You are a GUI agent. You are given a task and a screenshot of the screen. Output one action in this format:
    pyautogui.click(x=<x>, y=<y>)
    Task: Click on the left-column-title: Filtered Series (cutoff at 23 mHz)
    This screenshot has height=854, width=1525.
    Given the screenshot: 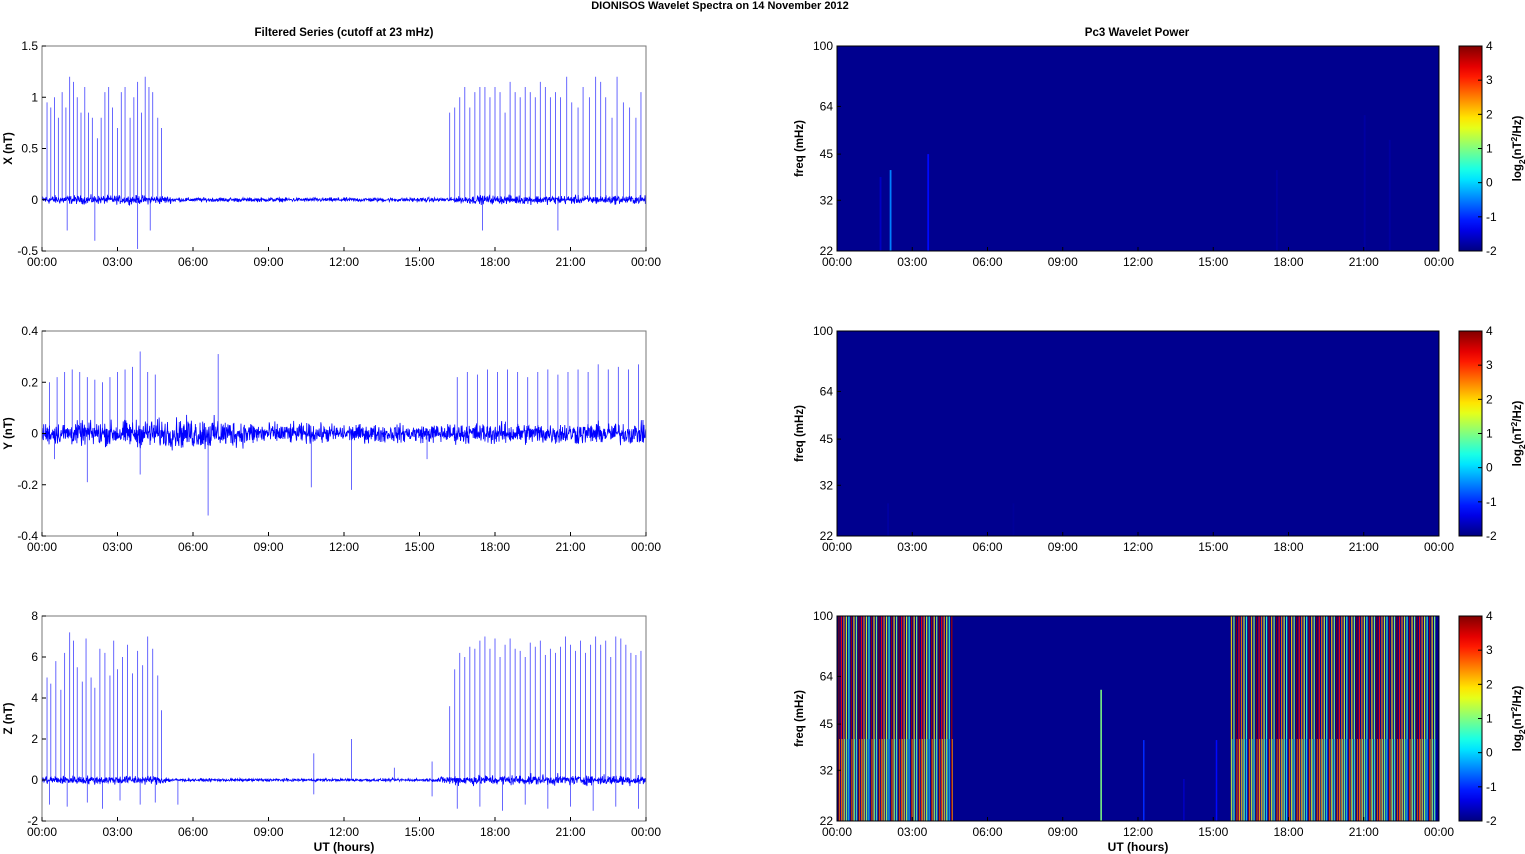 What is the action you would take?
    pyautogui.click(x=344, y=33)
    